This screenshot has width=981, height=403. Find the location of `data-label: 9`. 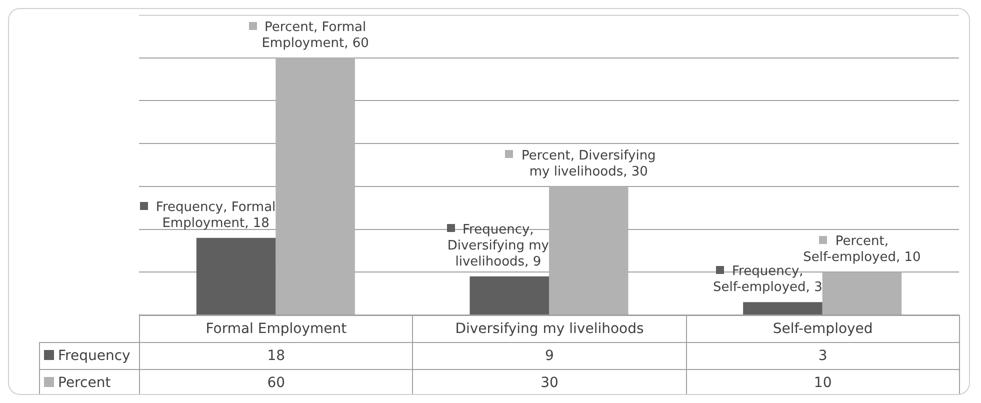

data-label: 9 is located at coordinates (549, 356).